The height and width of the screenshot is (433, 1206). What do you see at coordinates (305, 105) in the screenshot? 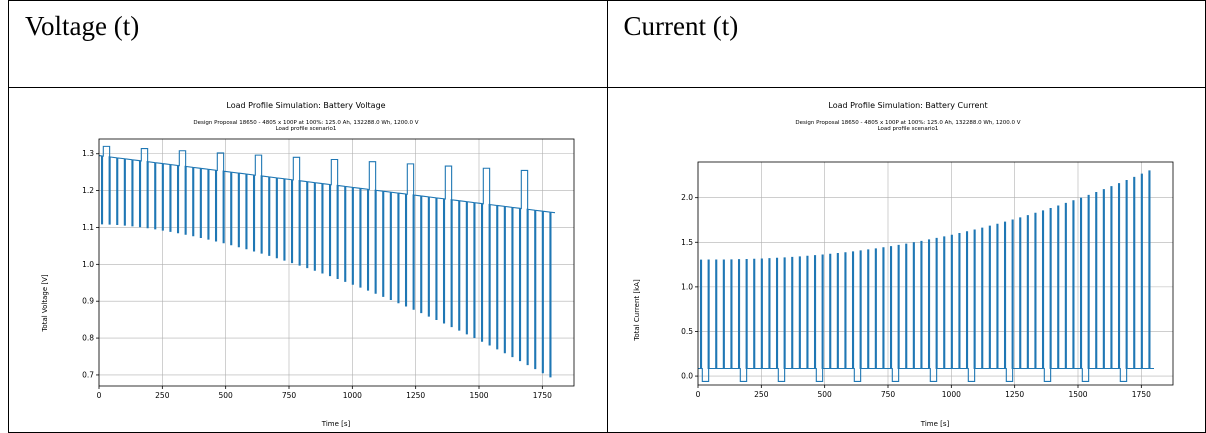
I see `chart-title: Load Profile Simulation: Battery Voltage` at bounding box center [305, 105].